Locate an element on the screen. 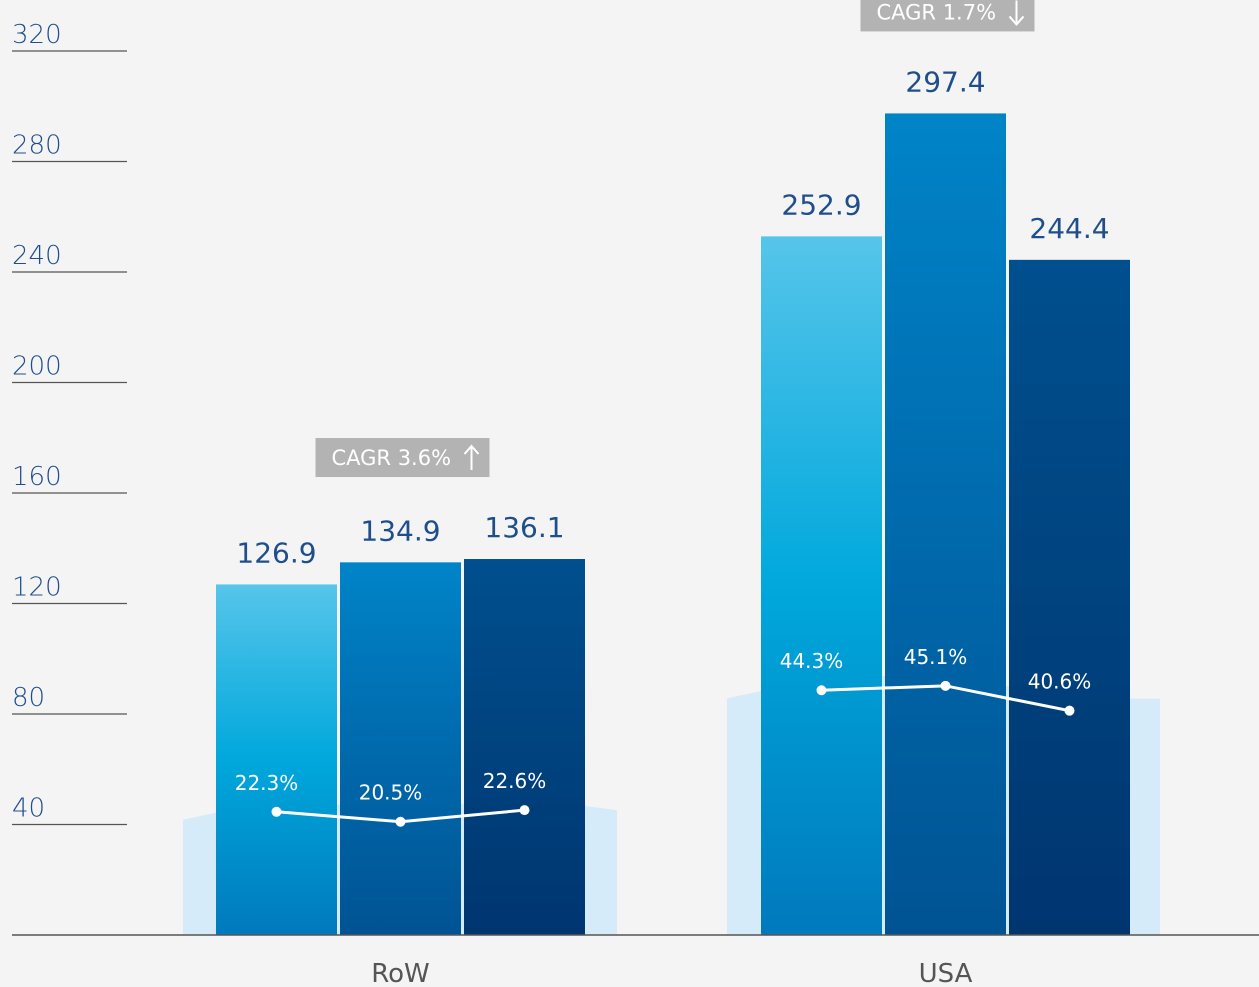 This screenshot has height=987, width=1259. bar-value-label: 136.1 is located at coordinates (524, 527).